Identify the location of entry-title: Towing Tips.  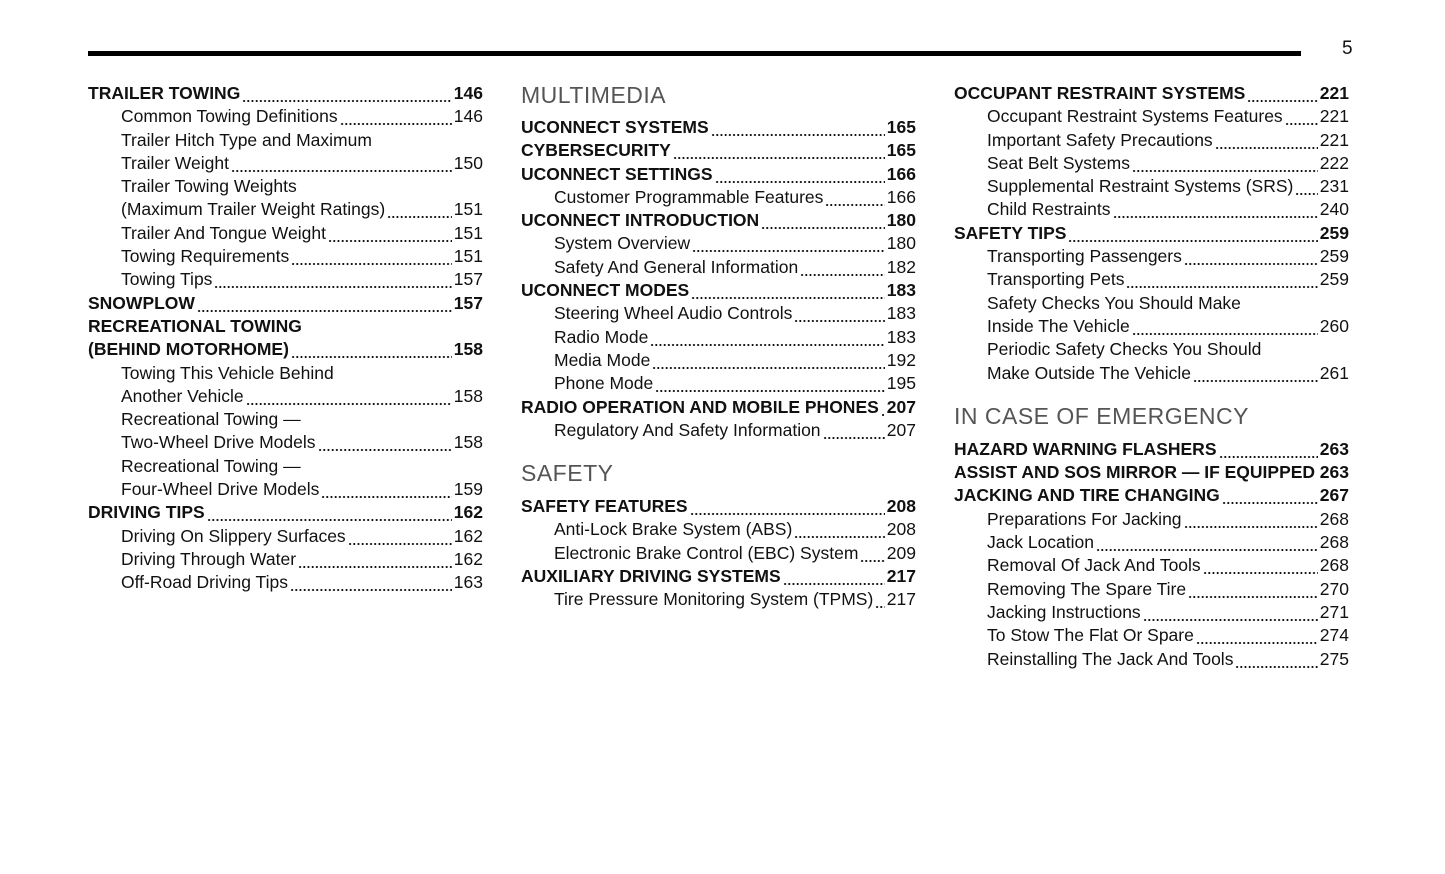
(167, 279).